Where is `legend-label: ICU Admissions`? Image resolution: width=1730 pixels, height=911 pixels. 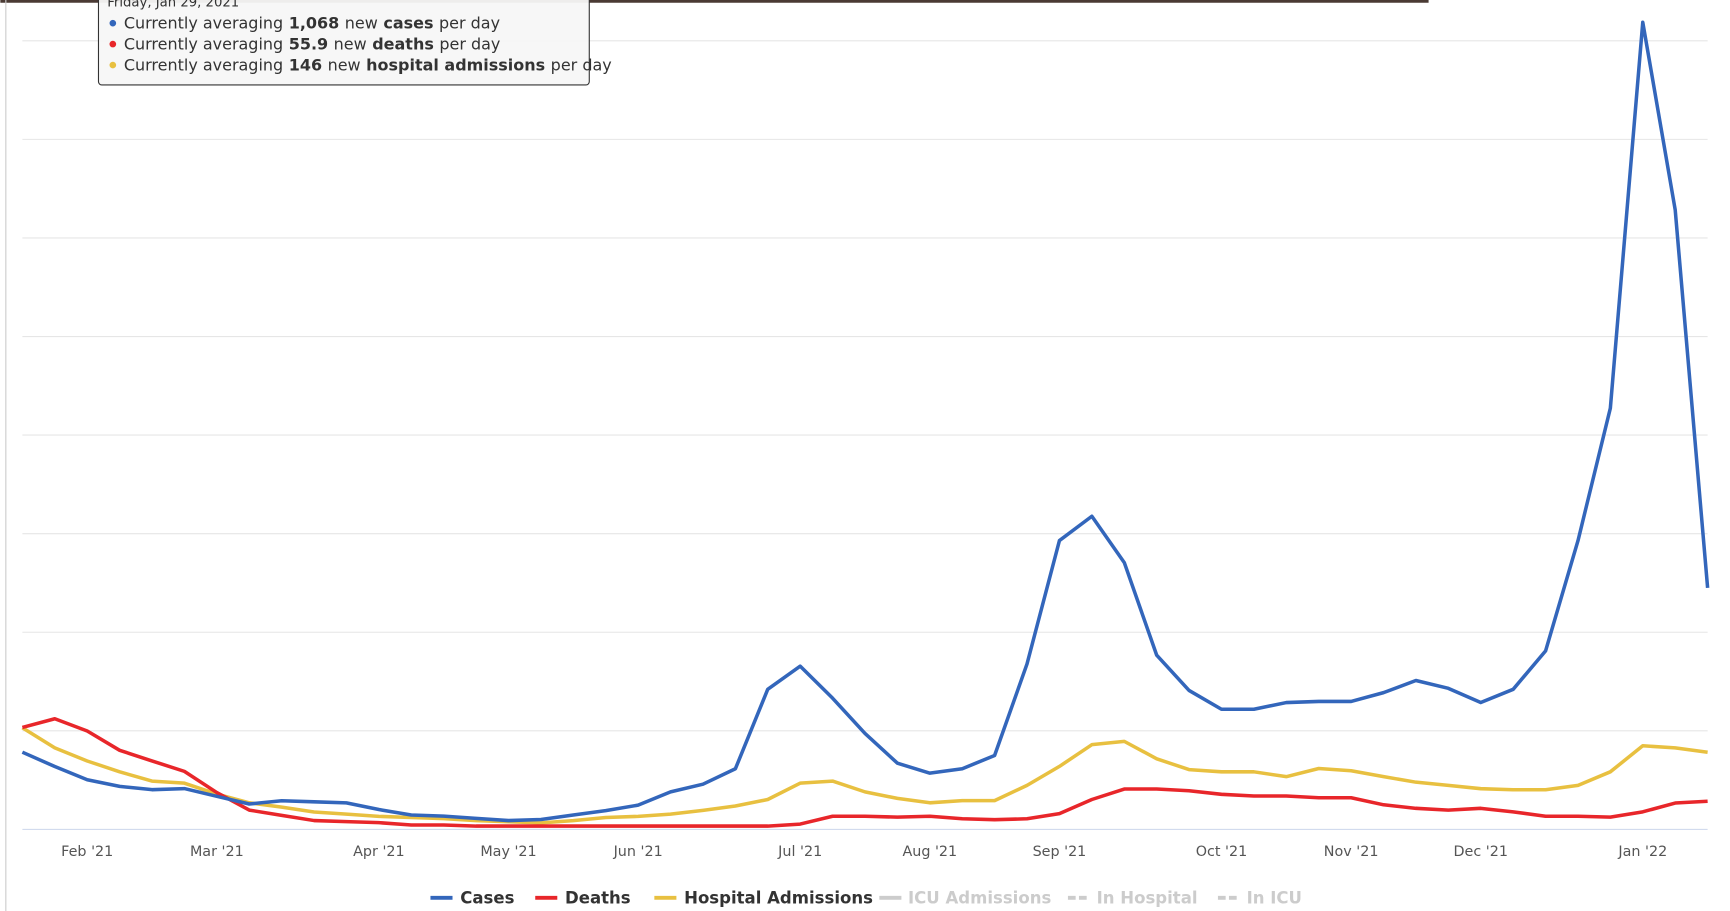
legend-label: ICU Admissions is located at coordinates (979, 897).